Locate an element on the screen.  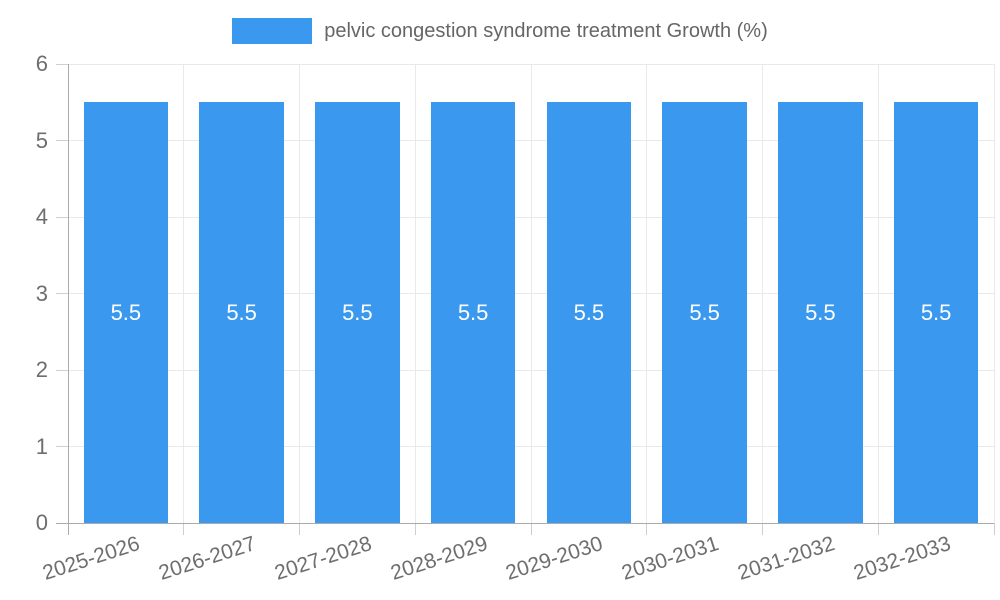
x-axis-category-label: 2030-2031 is located at coordinates (670, 558).